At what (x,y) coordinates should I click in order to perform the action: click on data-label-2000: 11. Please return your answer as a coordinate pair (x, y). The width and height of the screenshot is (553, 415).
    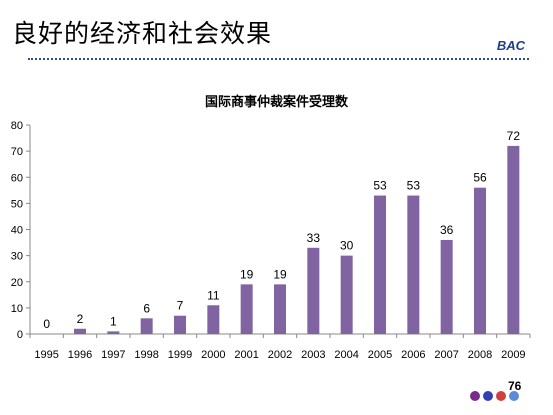
    Looking at the image, I should click on (213, 295).